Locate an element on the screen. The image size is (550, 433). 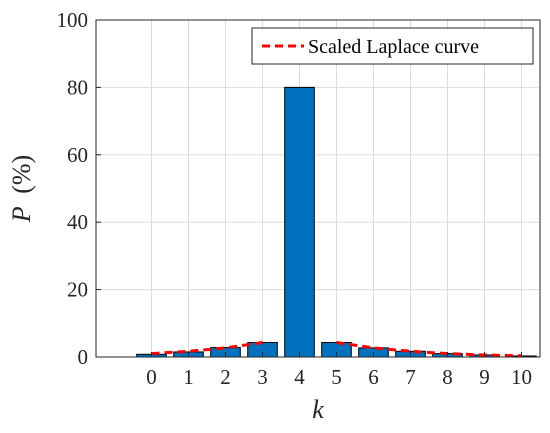
x-tick-label: 0 is located at coordinates (151, 377).